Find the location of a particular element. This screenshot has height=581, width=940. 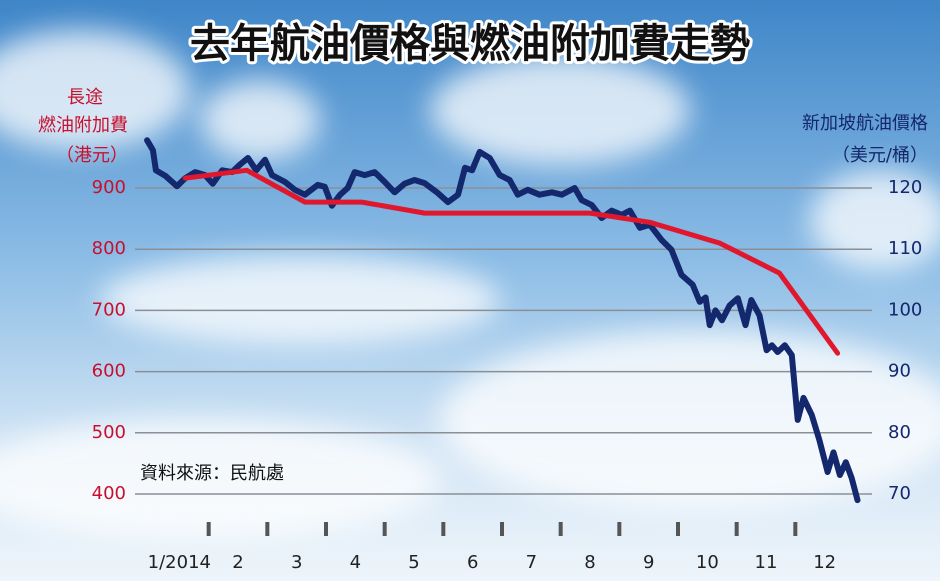

y-tick-label: 800 is located at coordinates (109, 248).